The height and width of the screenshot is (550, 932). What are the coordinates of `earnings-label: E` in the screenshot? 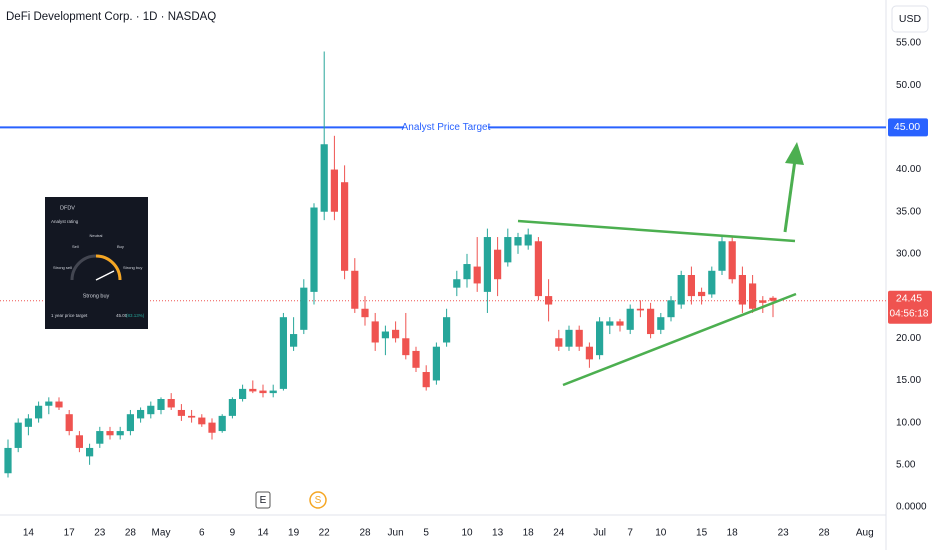 It's located at (263, 500).